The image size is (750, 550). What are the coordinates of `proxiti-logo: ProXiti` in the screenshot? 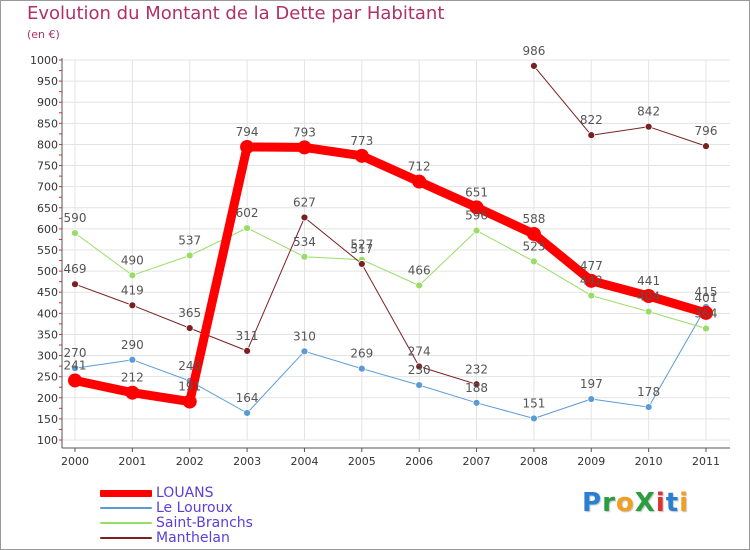 It's located at (635, 503).